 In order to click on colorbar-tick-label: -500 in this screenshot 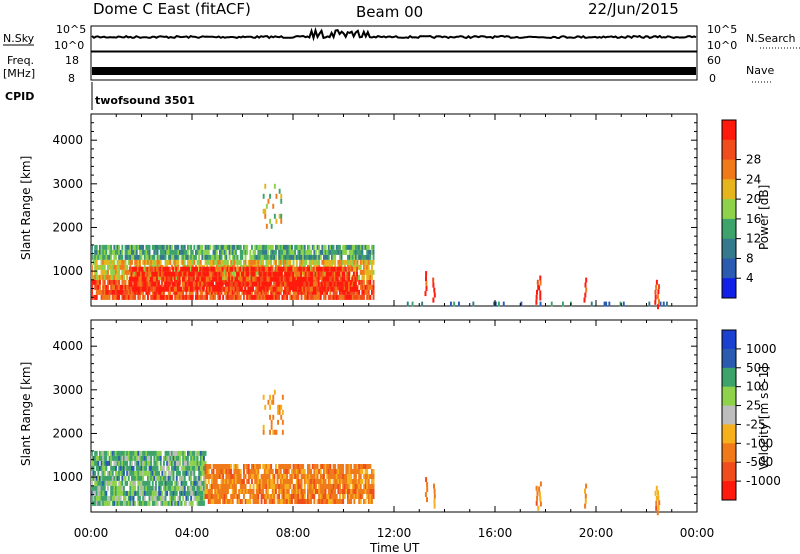, I will do `click(759, 462)`.